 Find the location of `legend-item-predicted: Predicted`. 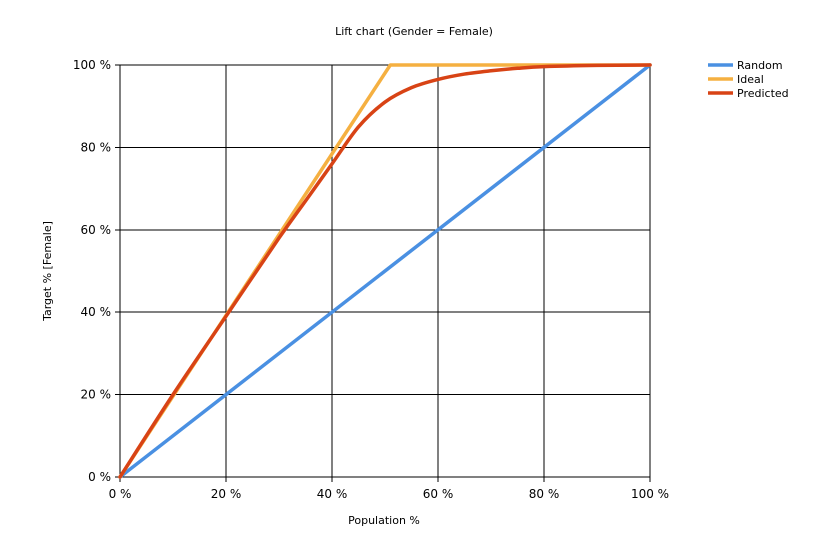

legend-item-predicted: Predicted is located at coordinates (748, 93).